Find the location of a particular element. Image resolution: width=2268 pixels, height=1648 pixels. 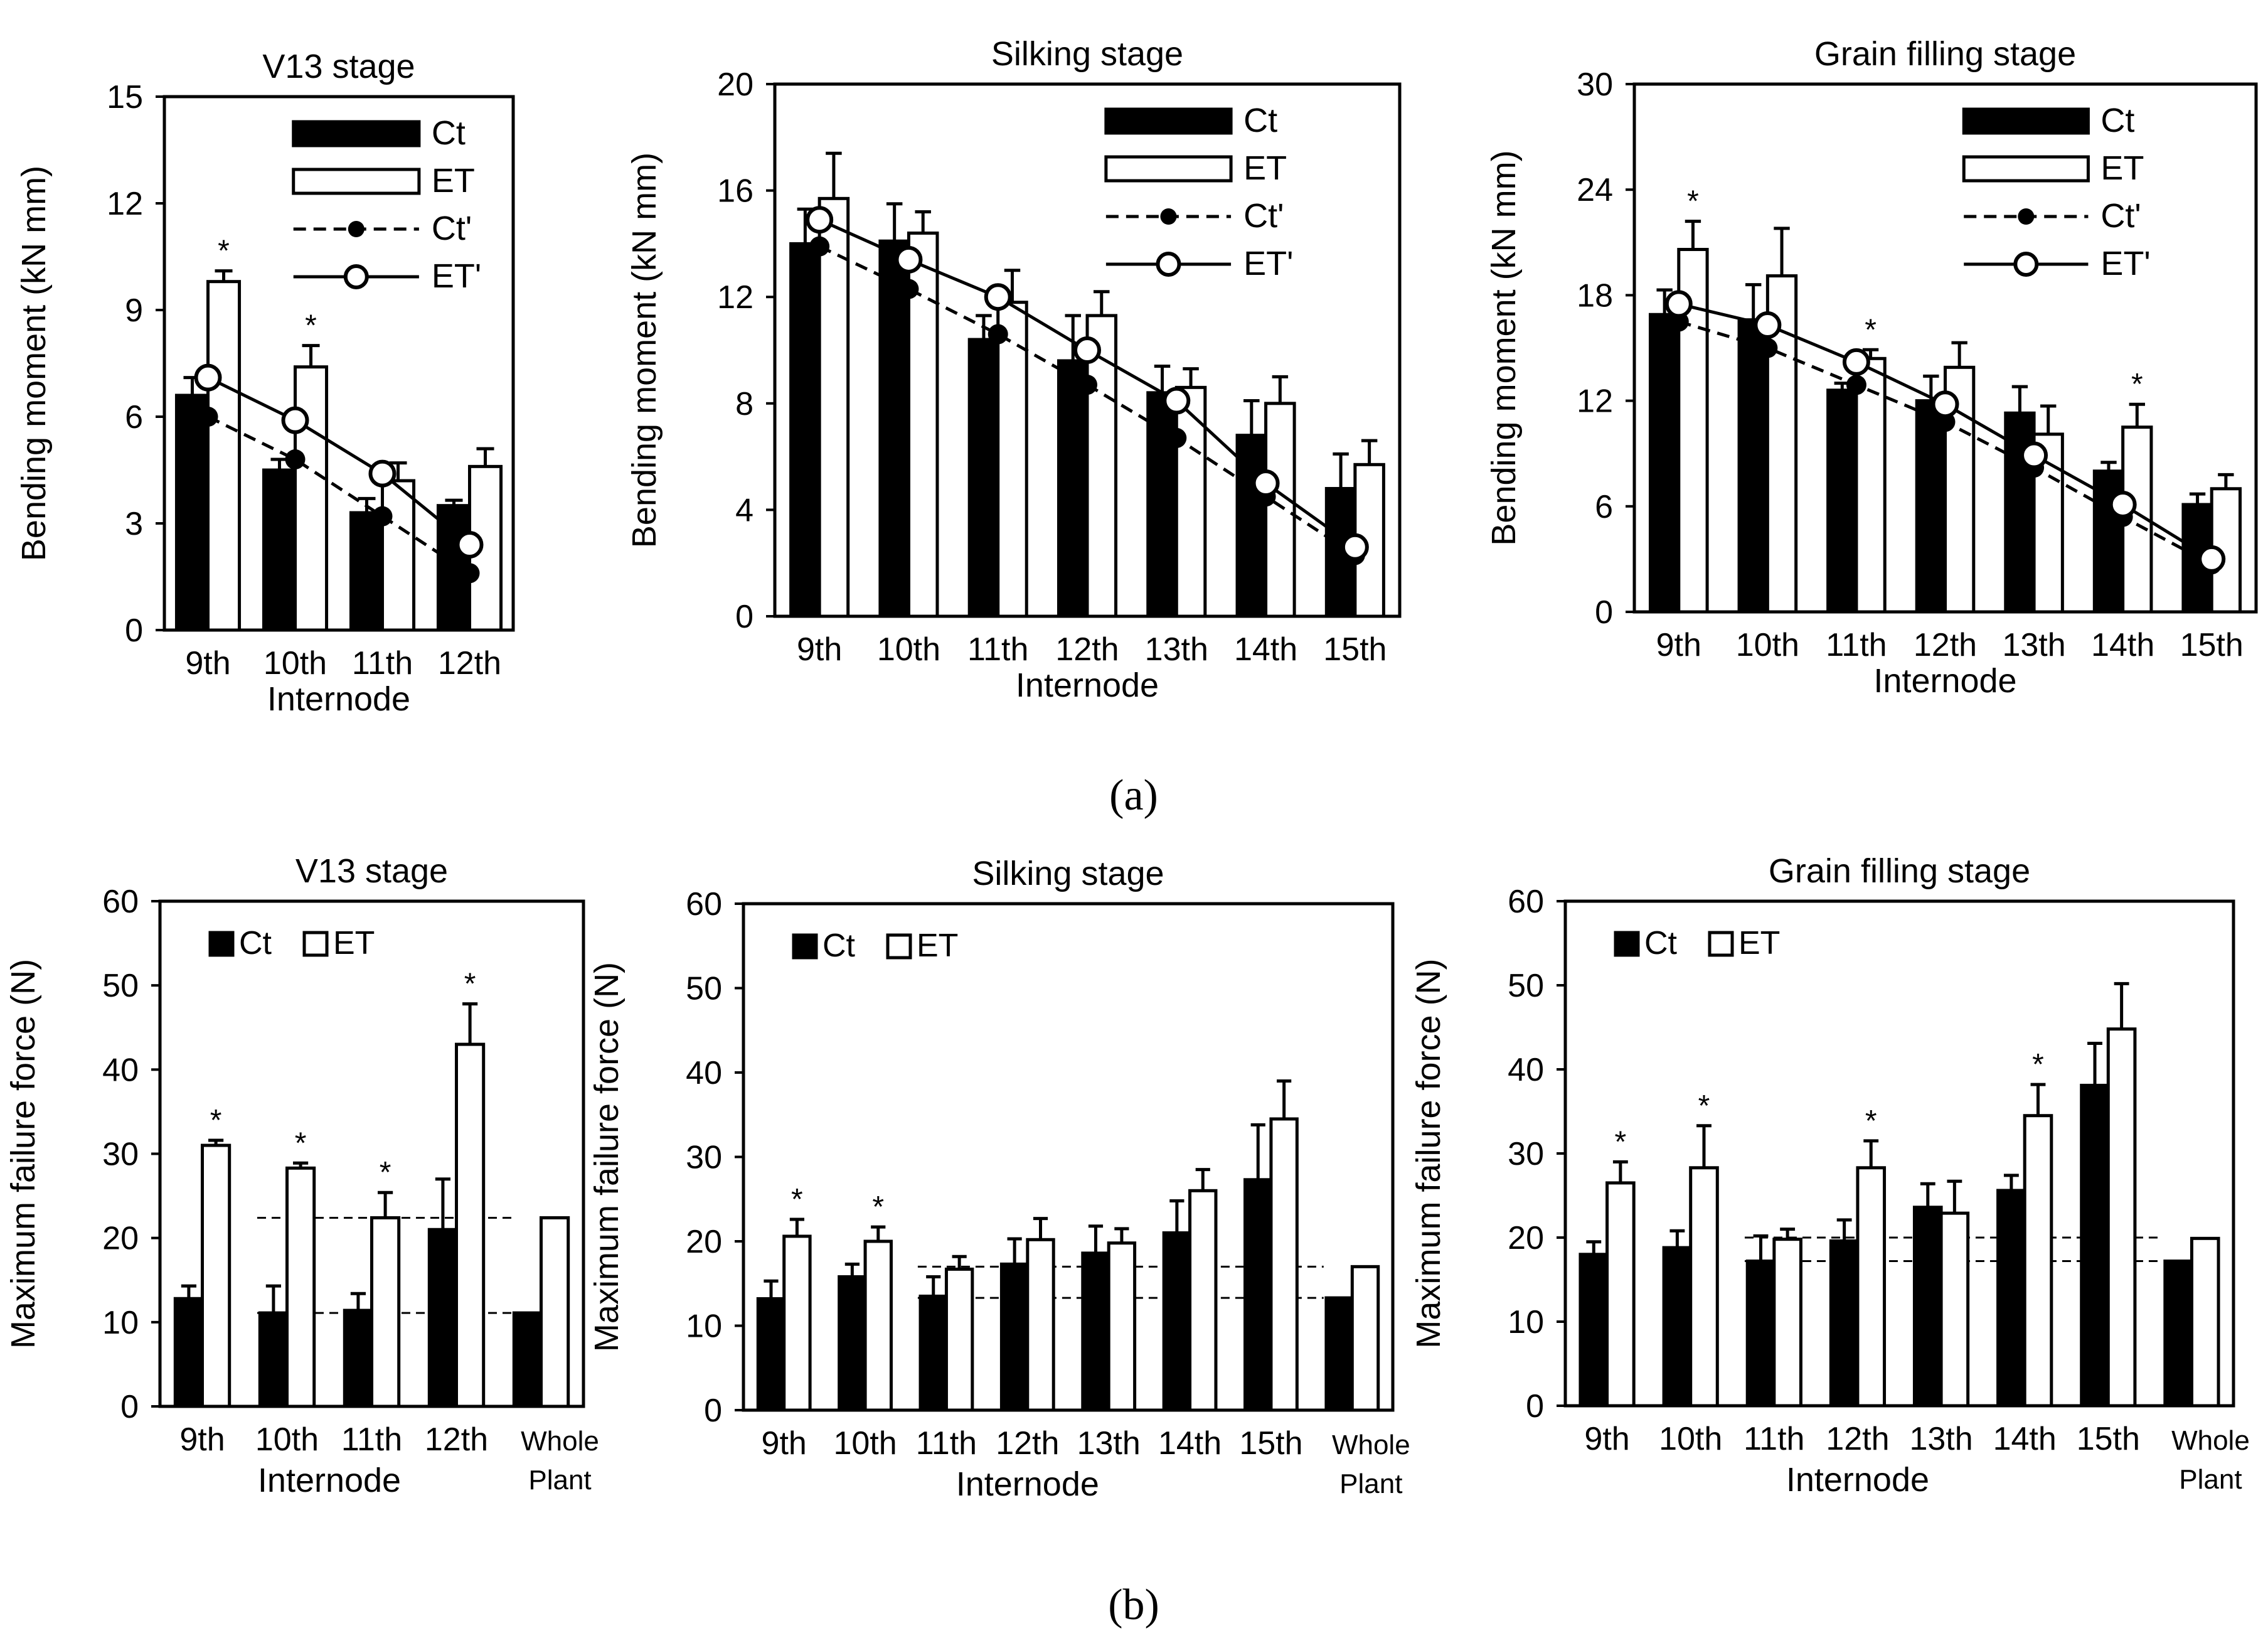

y-tick-label: 4 is located at coordinates (744, 510).